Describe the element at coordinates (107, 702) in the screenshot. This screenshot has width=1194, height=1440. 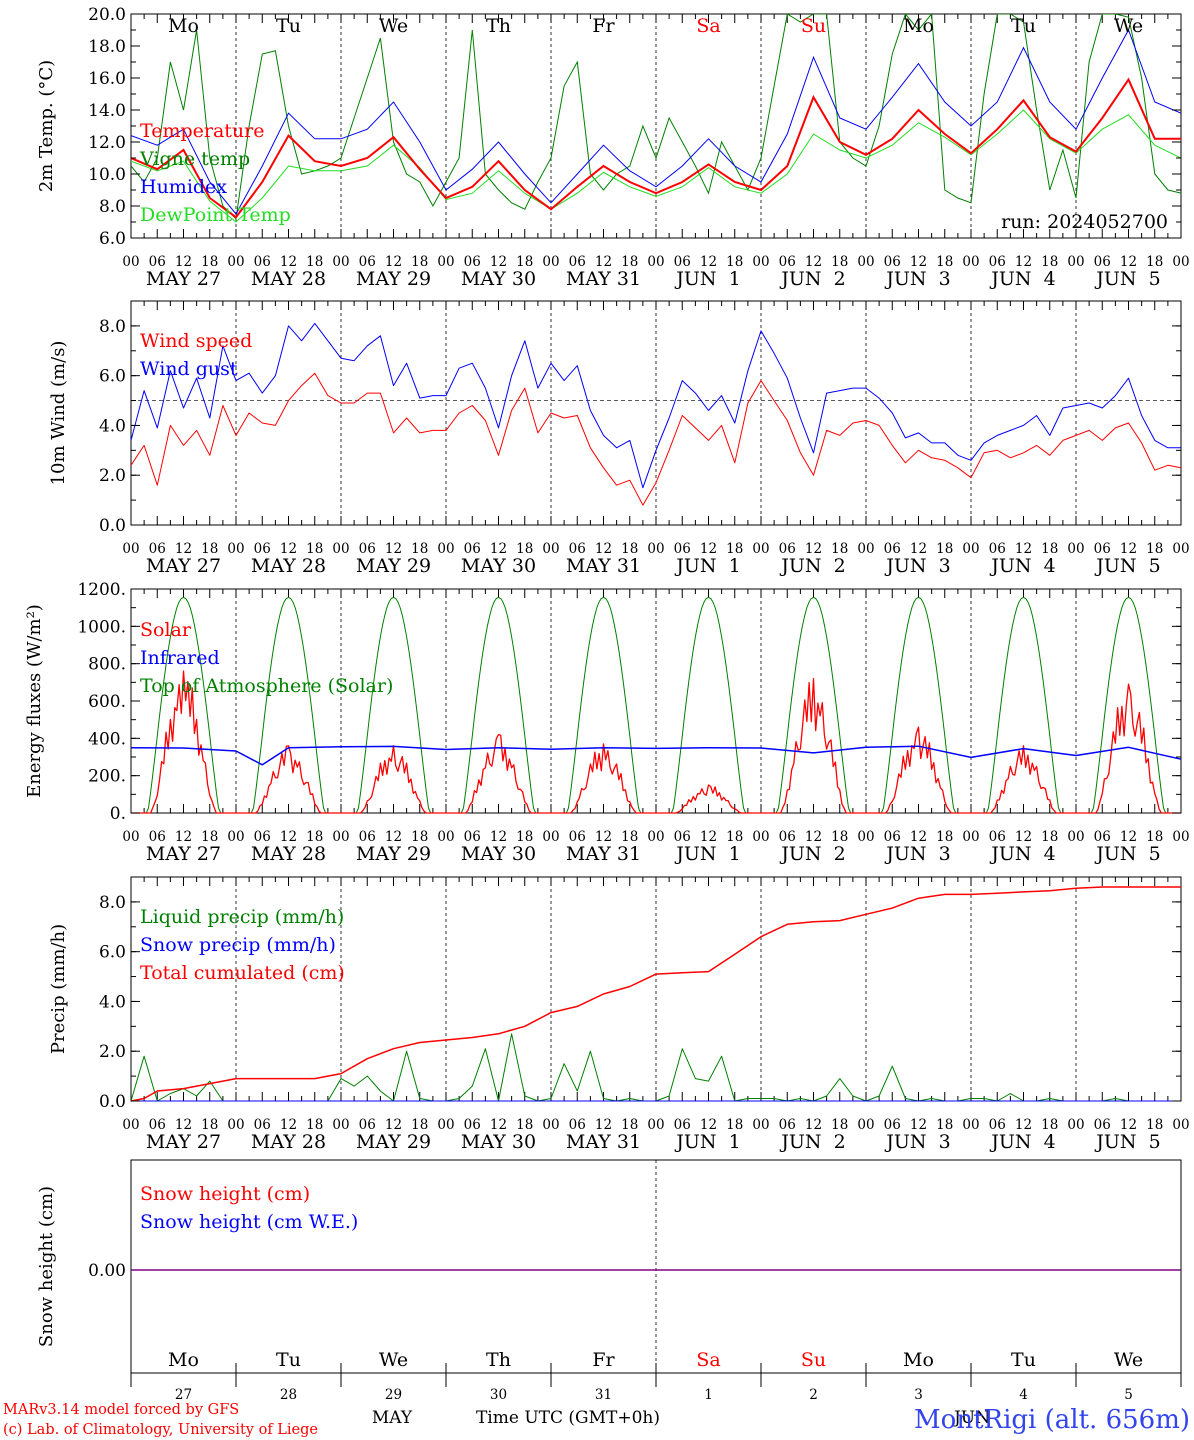
I see `y-tick-label: 600.` at that location.